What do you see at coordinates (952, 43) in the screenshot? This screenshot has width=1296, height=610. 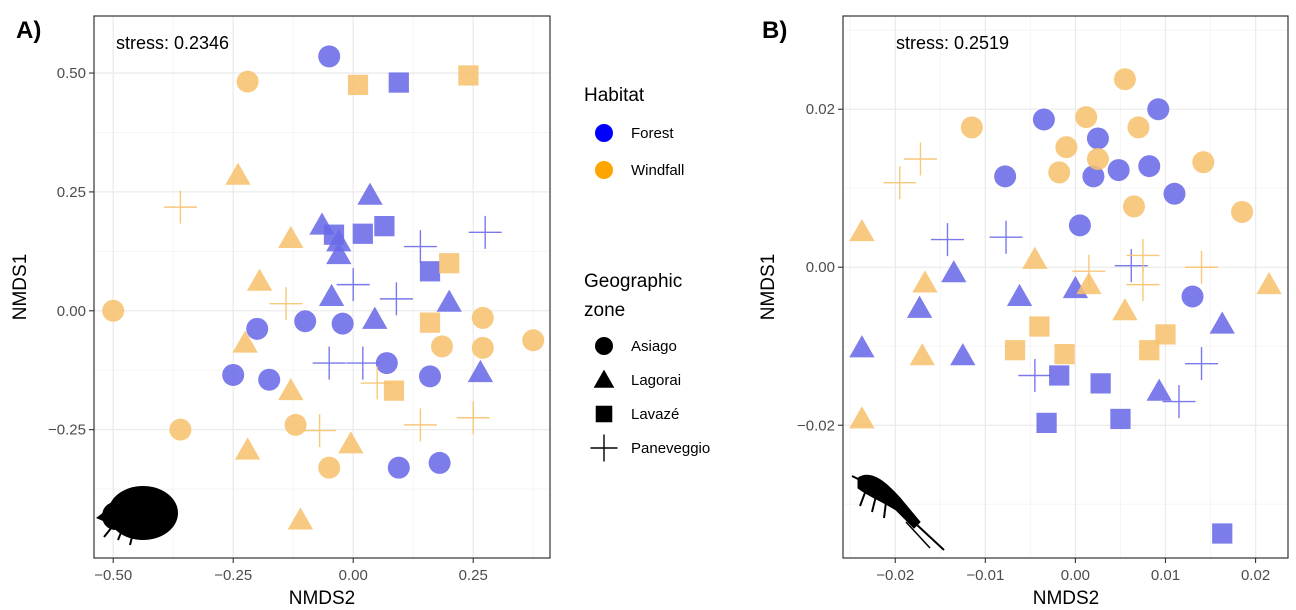 I see `panel-b-stress-label: stress: 0.2519` at bounding box center [952, 43].